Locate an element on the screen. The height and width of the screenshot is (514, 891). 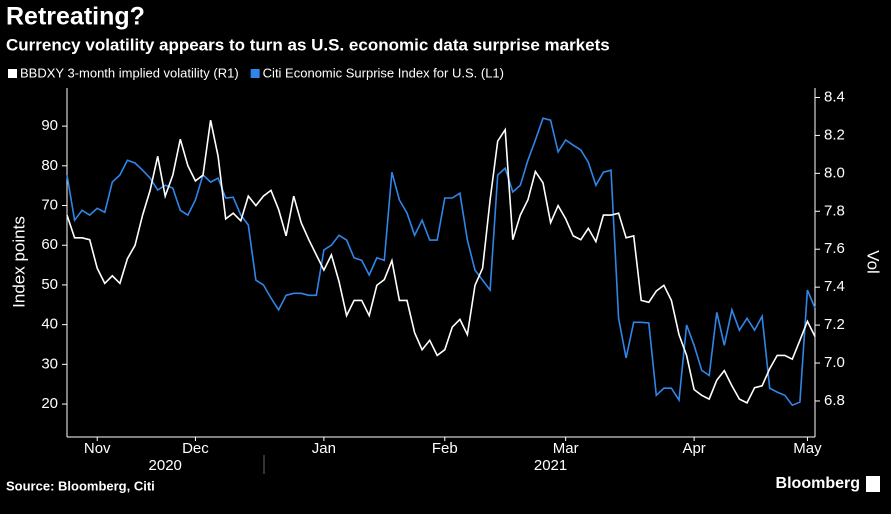
y2-tick-label: 7.6 is located at coordinates (834, 248).